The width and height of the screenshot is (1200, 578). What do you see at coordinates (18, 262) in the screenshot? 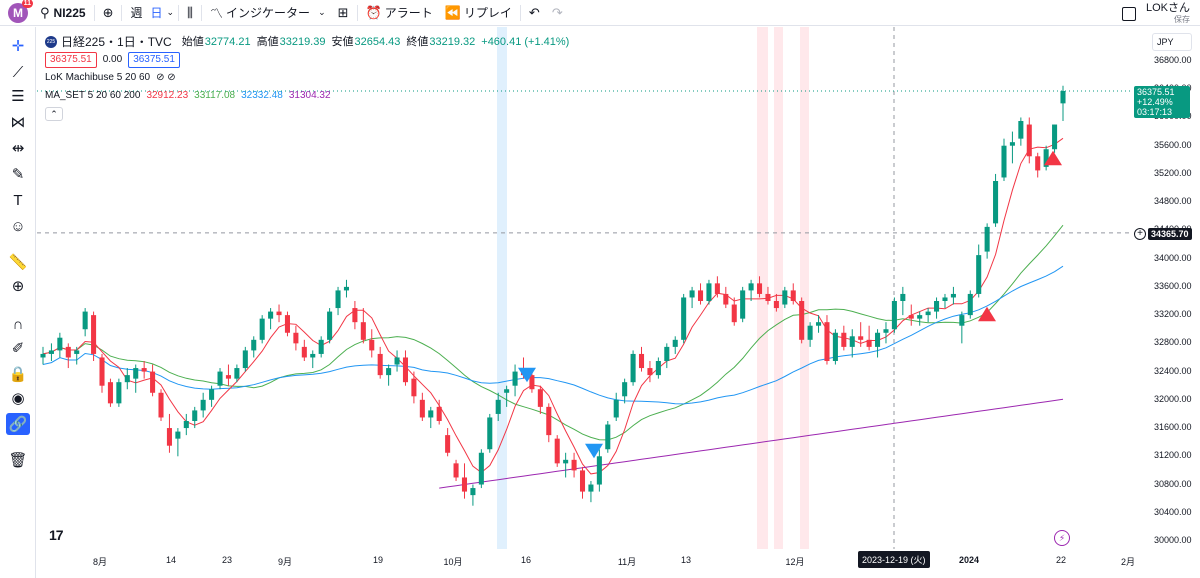
I see `ruler-icon: 📏` at bounding box center [18, 262].